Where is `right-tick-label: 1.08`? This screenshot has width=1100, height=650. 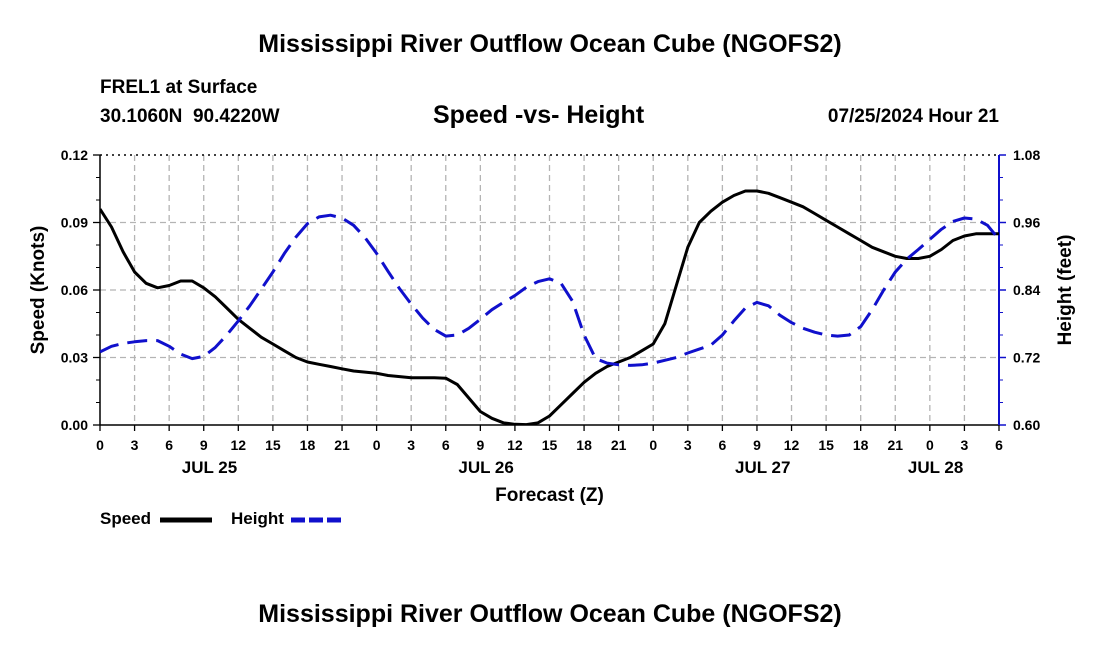 right-tick-label: 1.08 is located at coordinates (1026, 155).